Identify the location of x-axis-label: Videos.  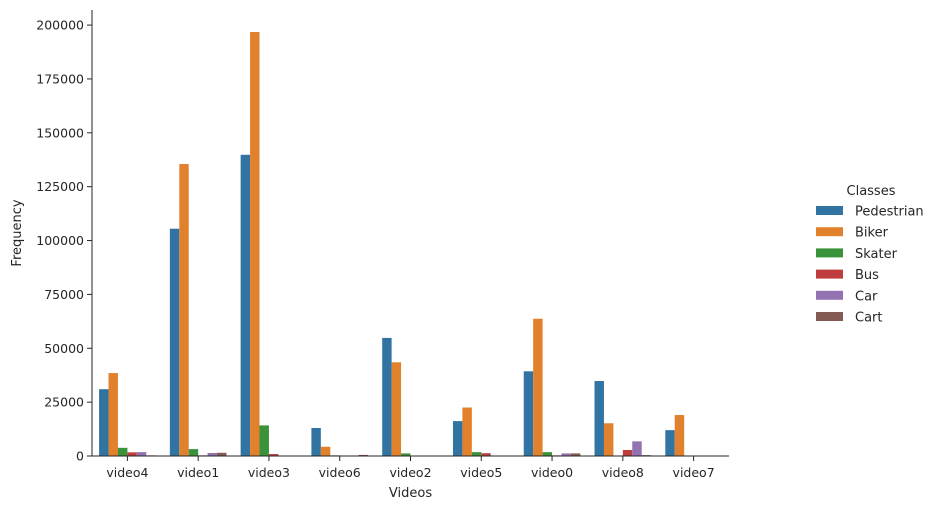
(410, 493).